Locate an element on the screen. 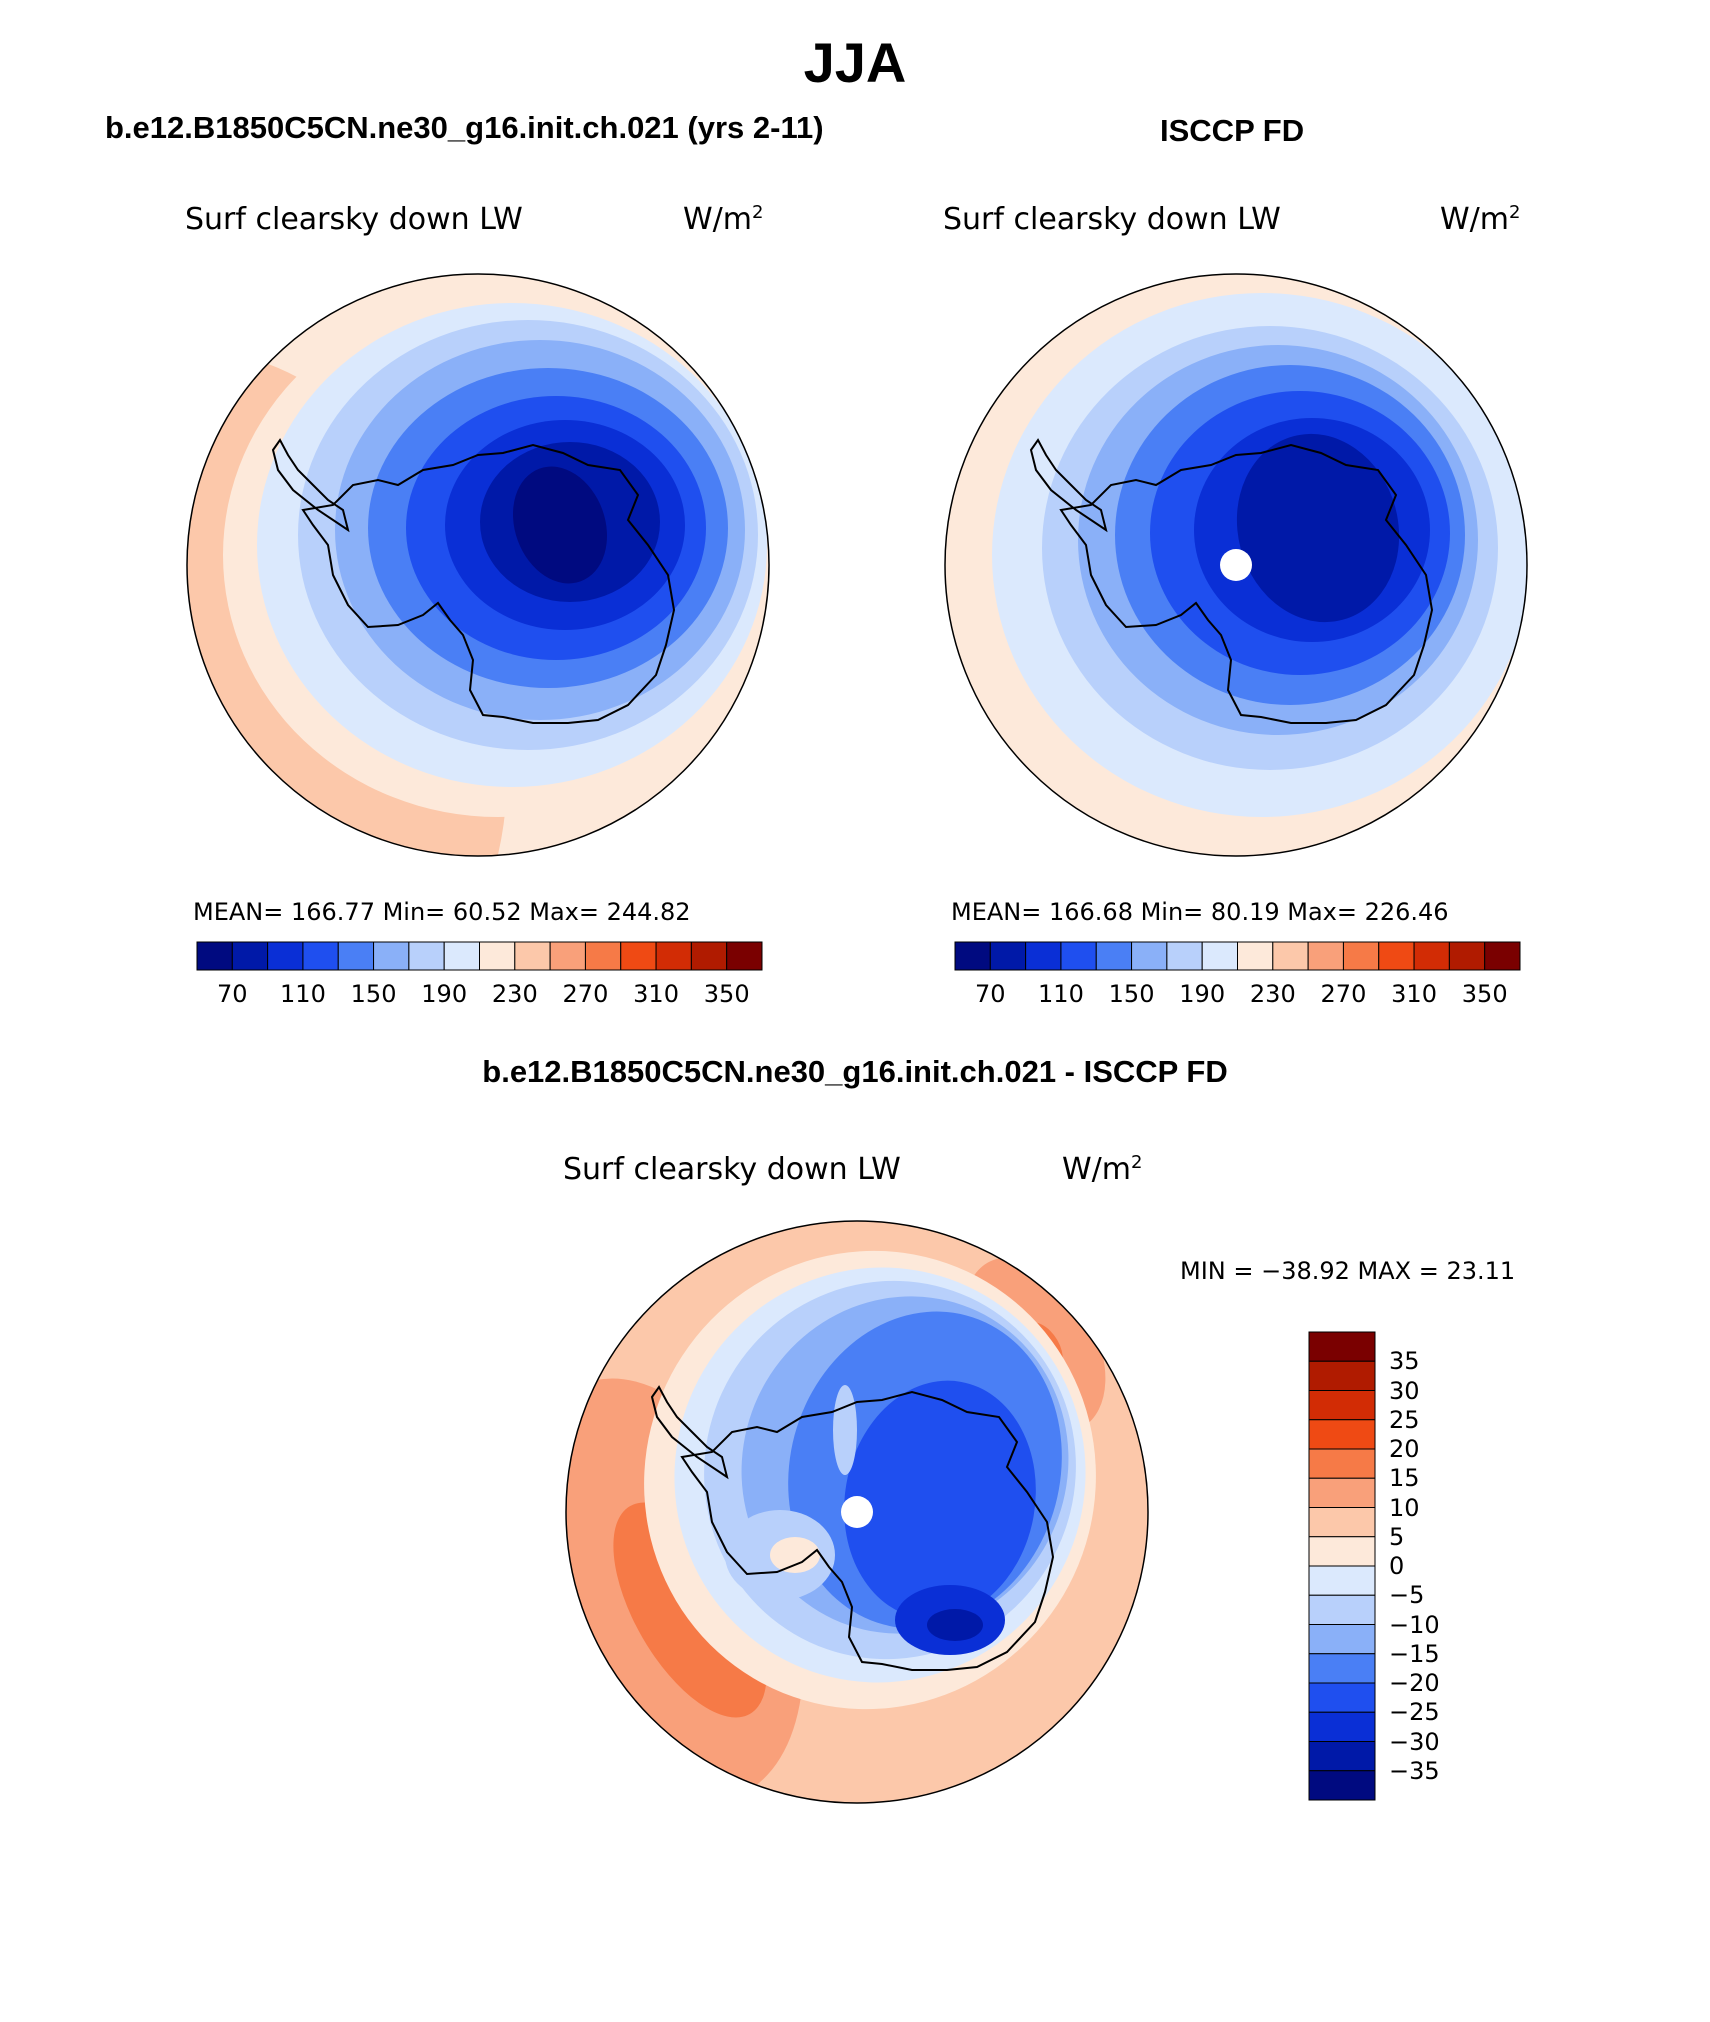 This screenshot has width=1710, height=2022. model-colorbar is located at coordinates (479, 956).